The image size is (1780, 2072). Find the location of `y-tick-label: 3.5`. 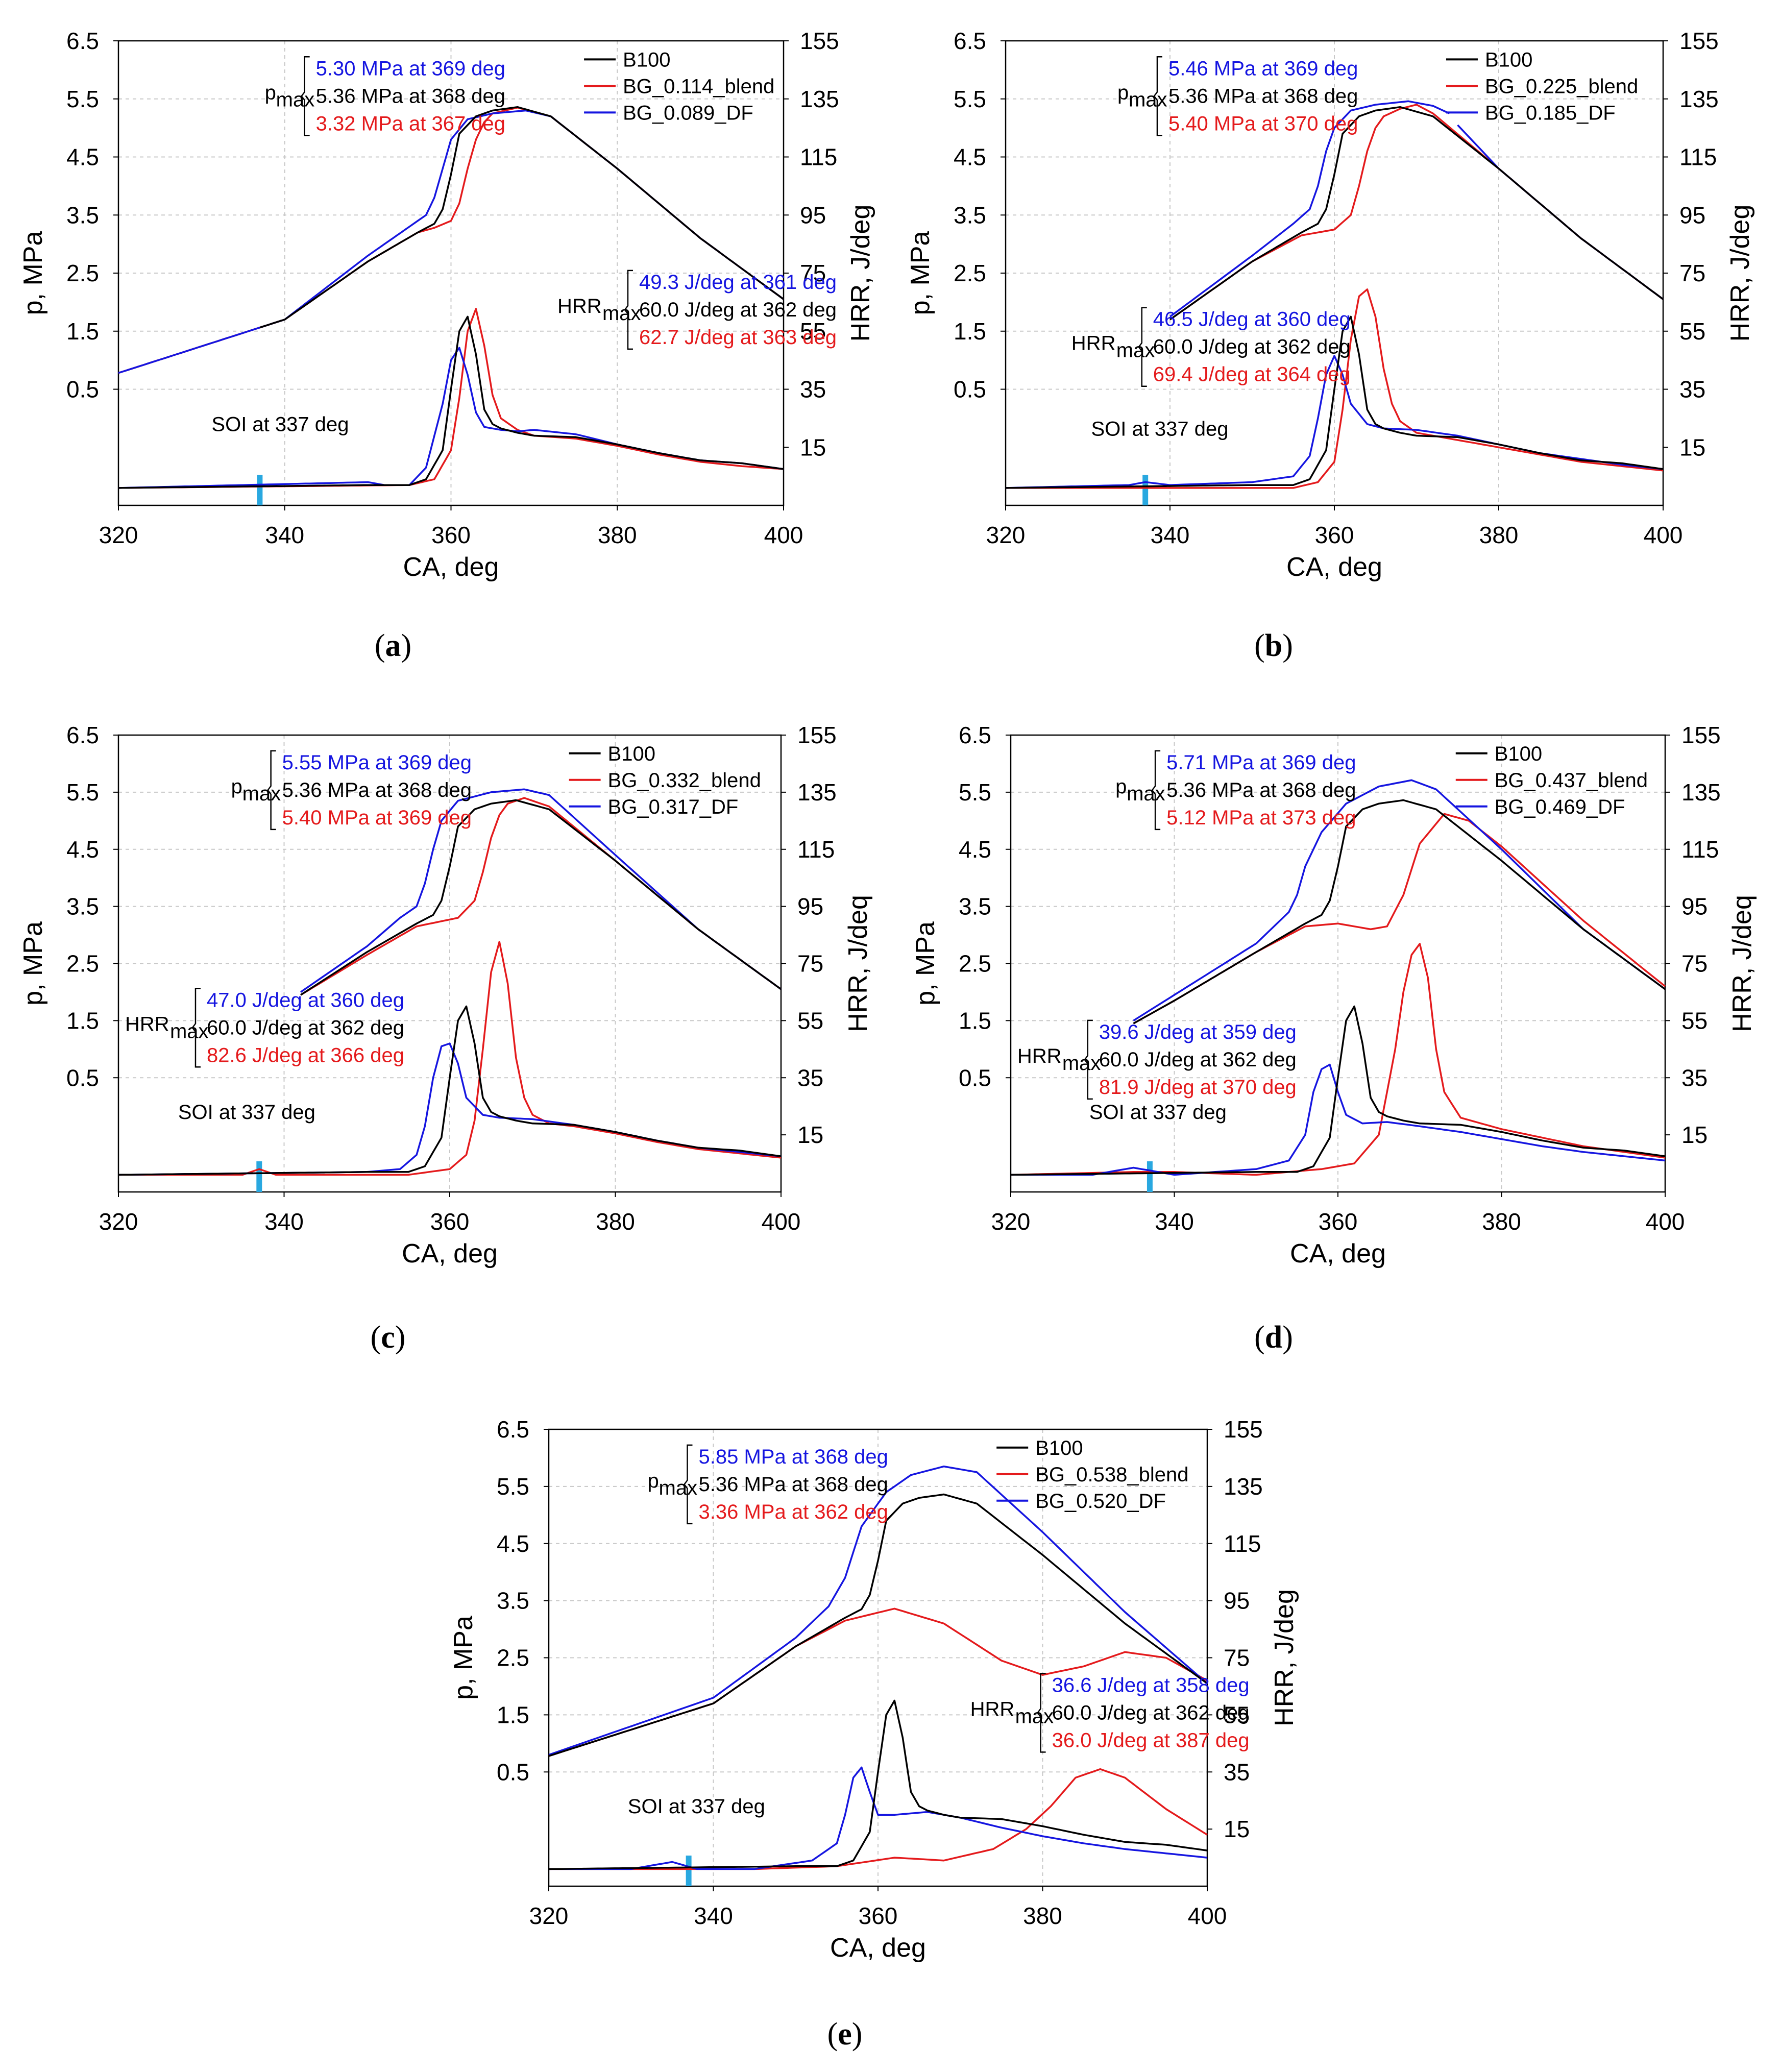

y-tick-label: 3.5 is located at coordinates (82, 906).